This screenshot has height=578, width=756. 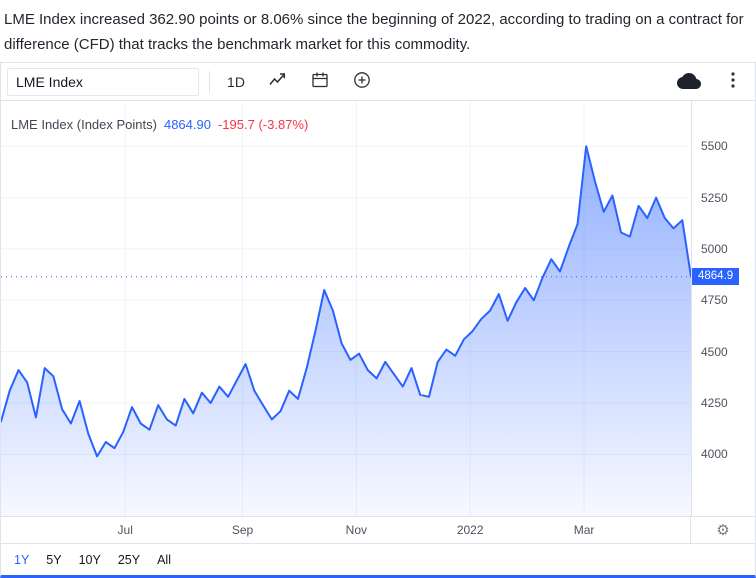 I want to click on kebab-menu-icon, so click(x=733, y=81).